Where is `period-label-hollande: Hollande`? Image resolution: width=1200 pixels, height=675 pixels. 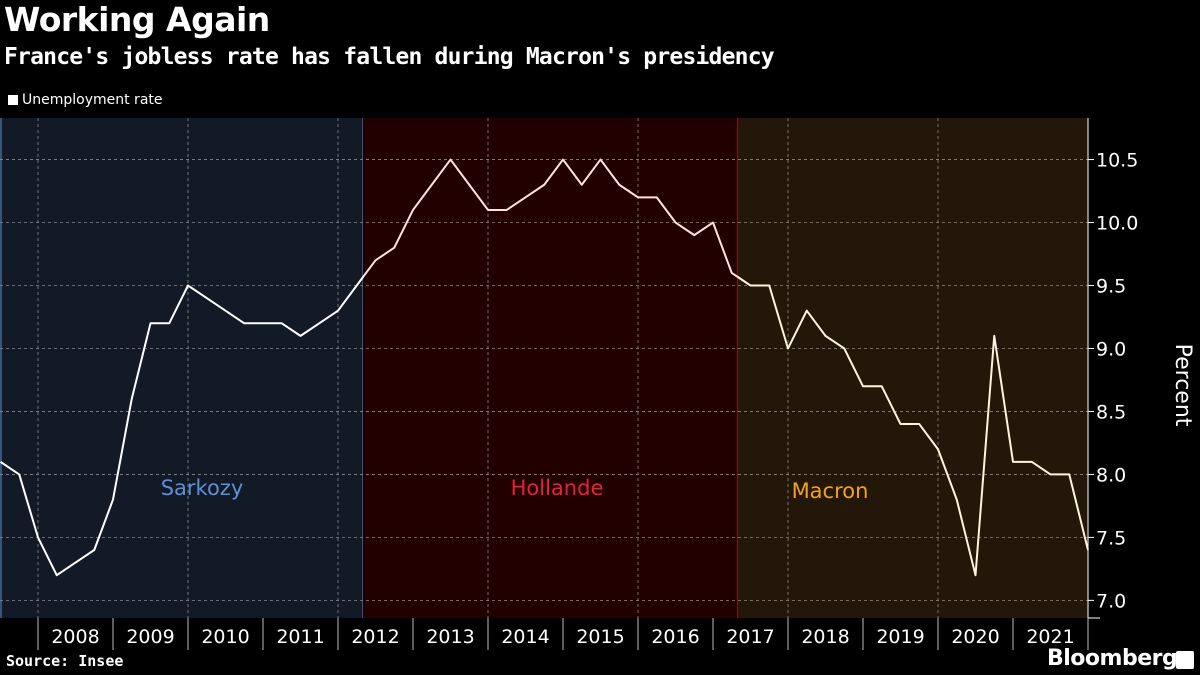 period-label-hollande: Hollande is located at coordinates (557, 488).